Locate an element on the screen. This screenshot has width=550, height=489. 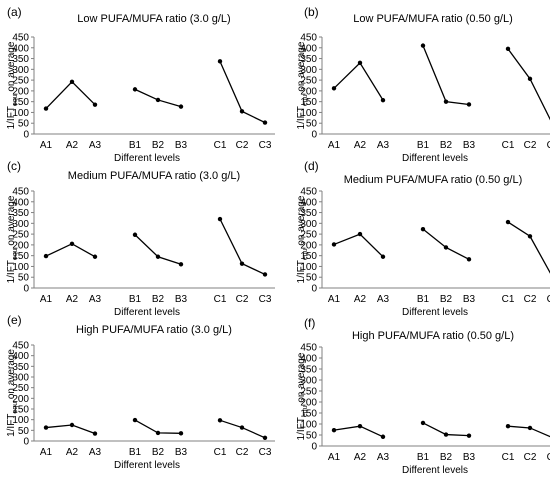
panel-label: (a) is located at coordinates (14, 12).